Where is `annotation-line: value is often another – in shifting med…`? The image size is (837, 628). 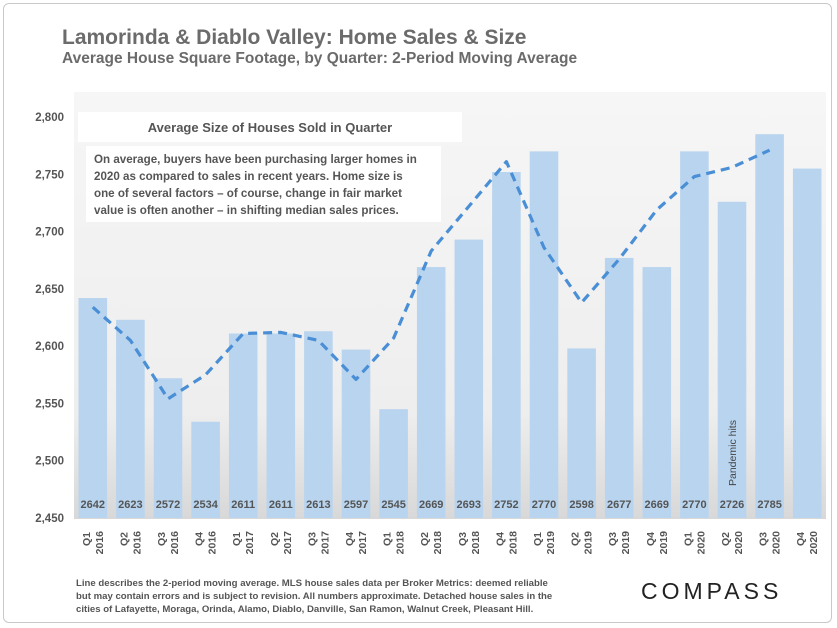
annotation-line: value is often another – in shifting med… is located at coordinates (246, 210).